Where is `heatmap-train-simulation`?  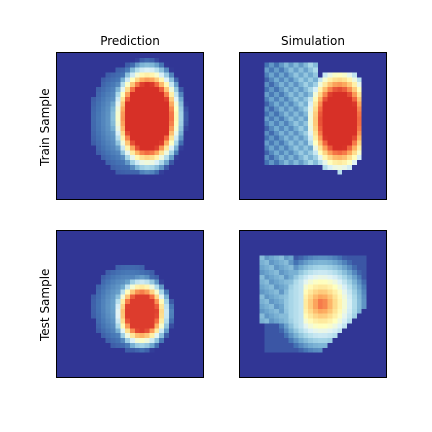
heatmap-train-simulation is located at coordinates (313, 126).